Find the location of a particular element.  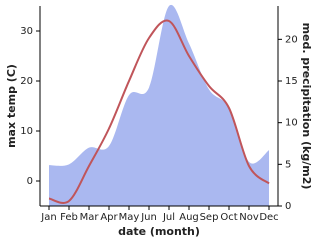

x-tick-label: Aug is located at coordinates (189, 217).